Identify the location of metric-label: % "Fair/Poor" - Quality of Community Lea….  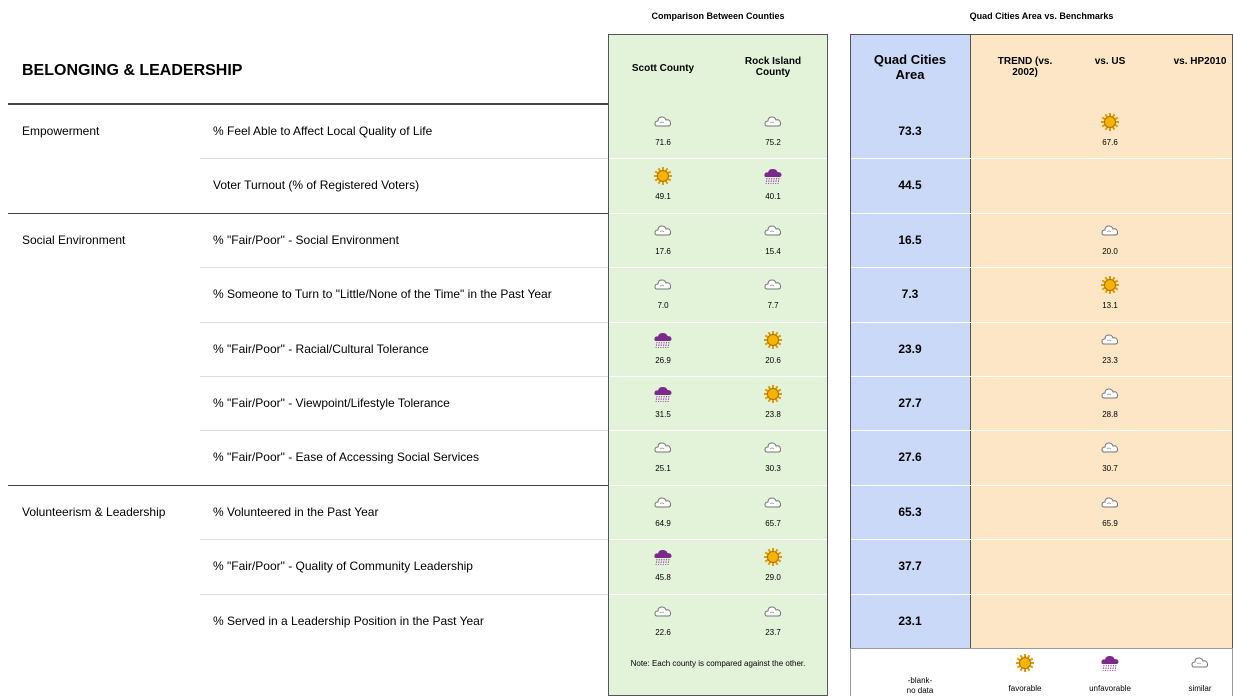
(343, 566).